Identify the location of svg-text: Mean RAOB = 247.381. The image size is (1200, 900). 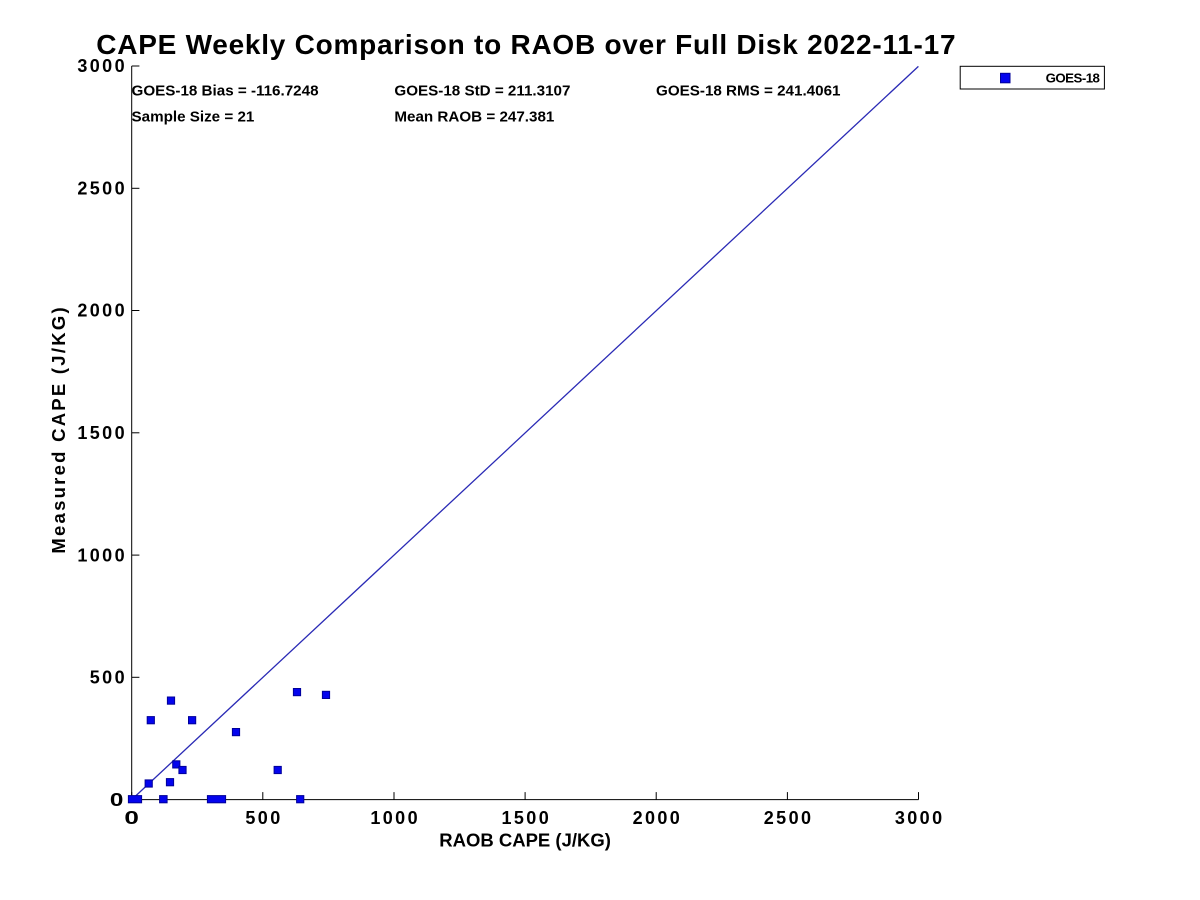
(474, 116).